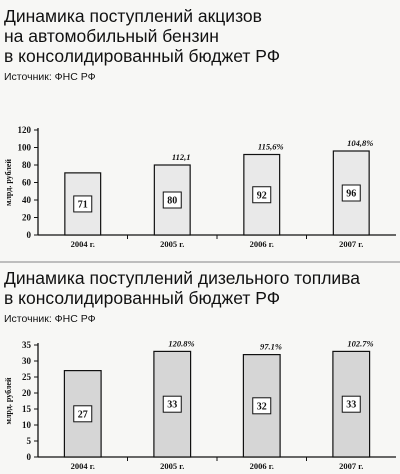 This screenshot has width=400, height=474. I want to click on y-tick-label: 5, so click(29, 441).